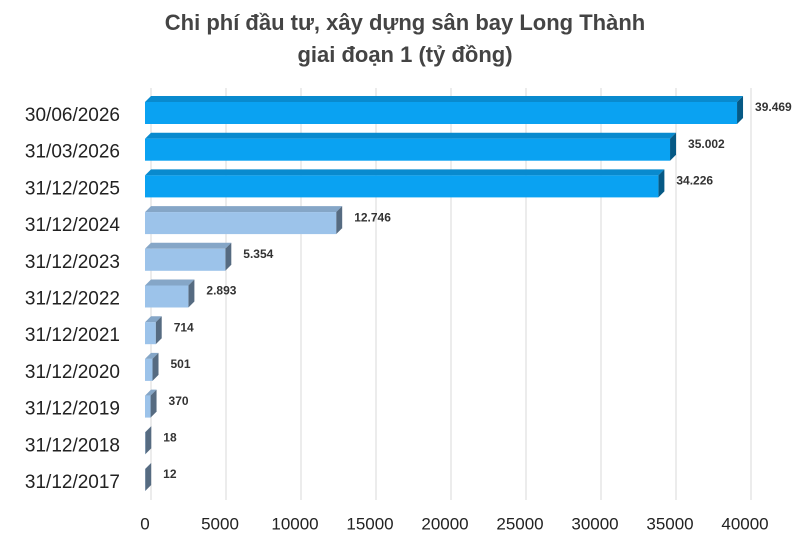  Describe the element at coordinates (294, 523) in the screenshot. I see `x-tick-label: 10000` at that location.